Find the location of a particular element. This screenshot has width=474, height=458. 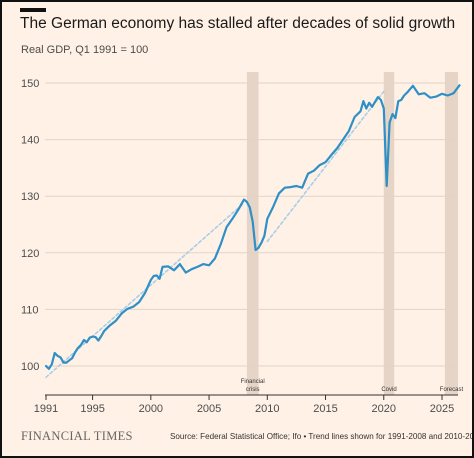

y-tick-label-1: 110 is located at coordinates (30, 310).